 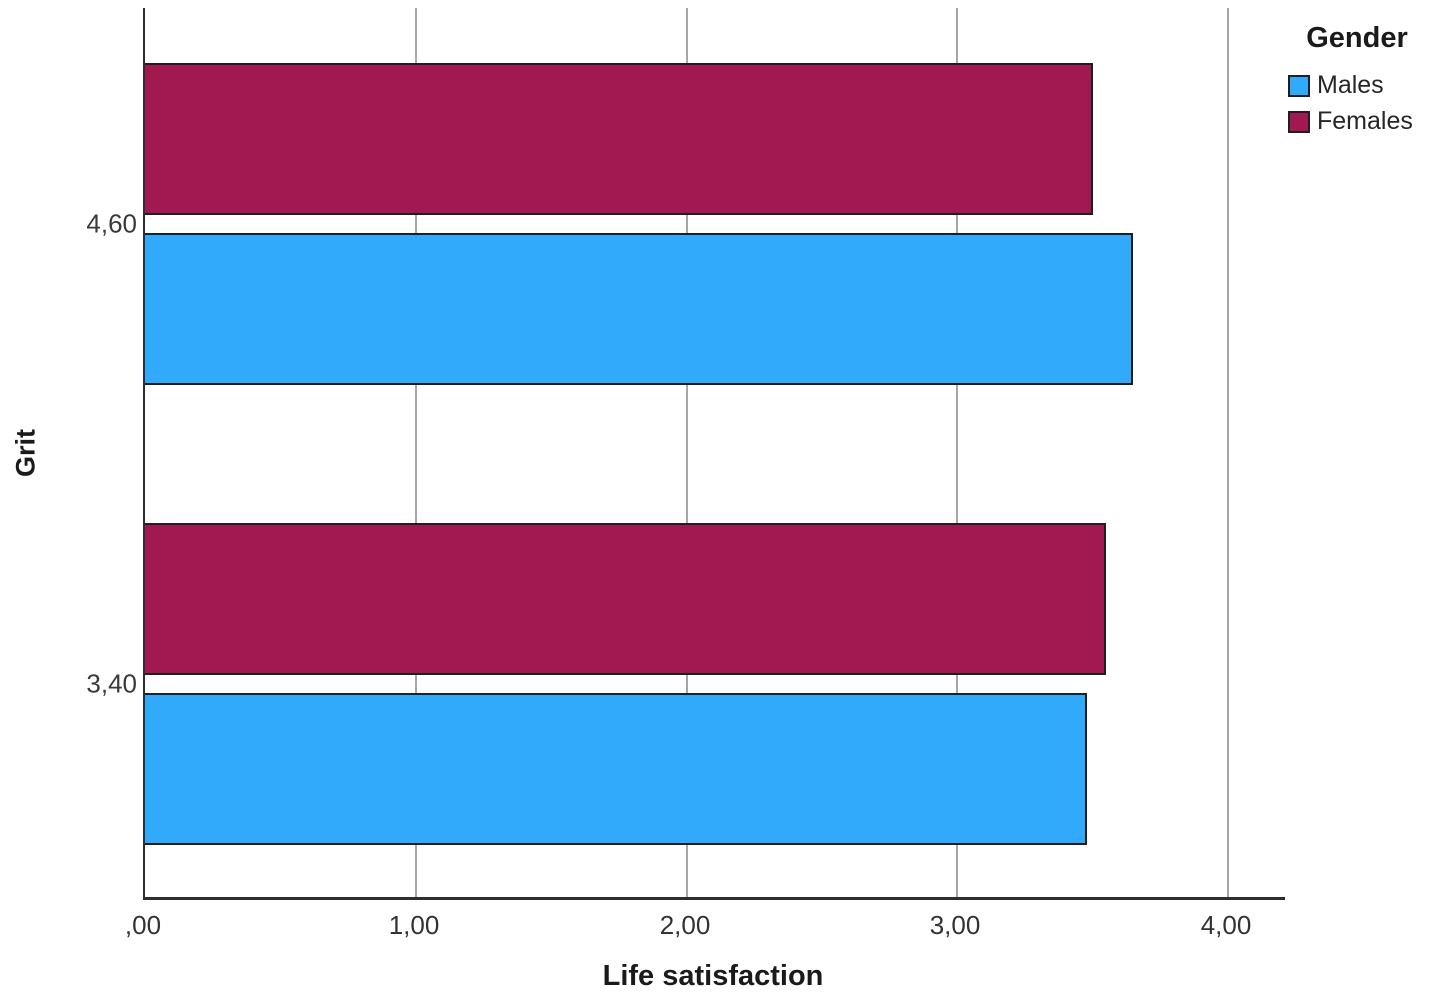 I want to click on x-tick-label: ,00, so click(x=143, y=925).